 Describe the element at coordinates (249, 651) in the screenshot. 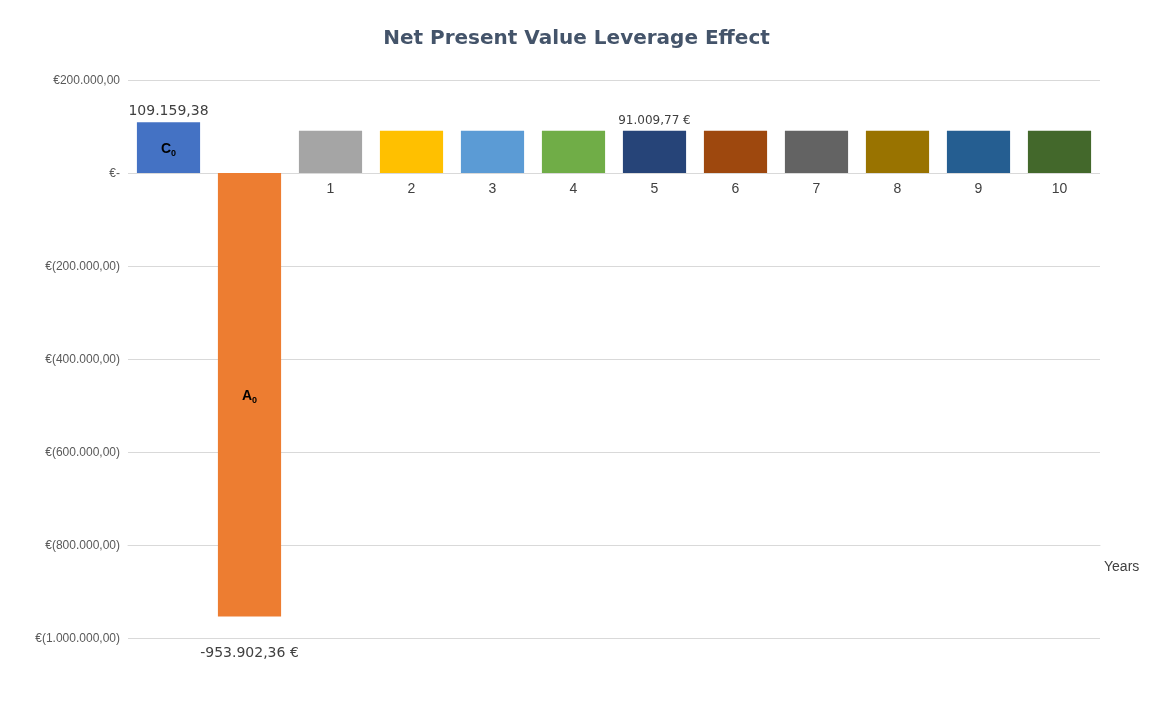

I see `data-label: -953.902,36 €` at that location.